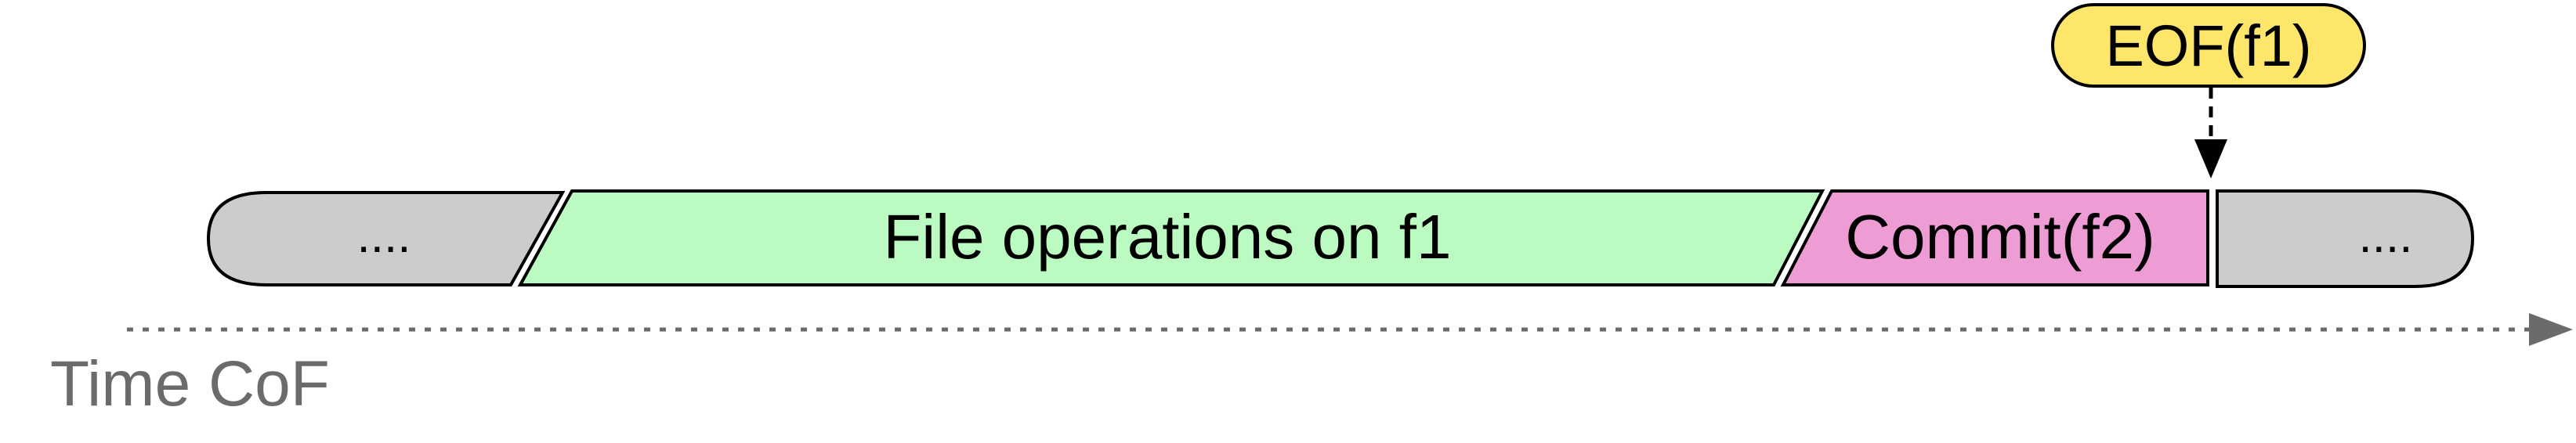 This screenshot has height=443, width=2576. I want to click on segment-shape-commit, so click(1994, 237).